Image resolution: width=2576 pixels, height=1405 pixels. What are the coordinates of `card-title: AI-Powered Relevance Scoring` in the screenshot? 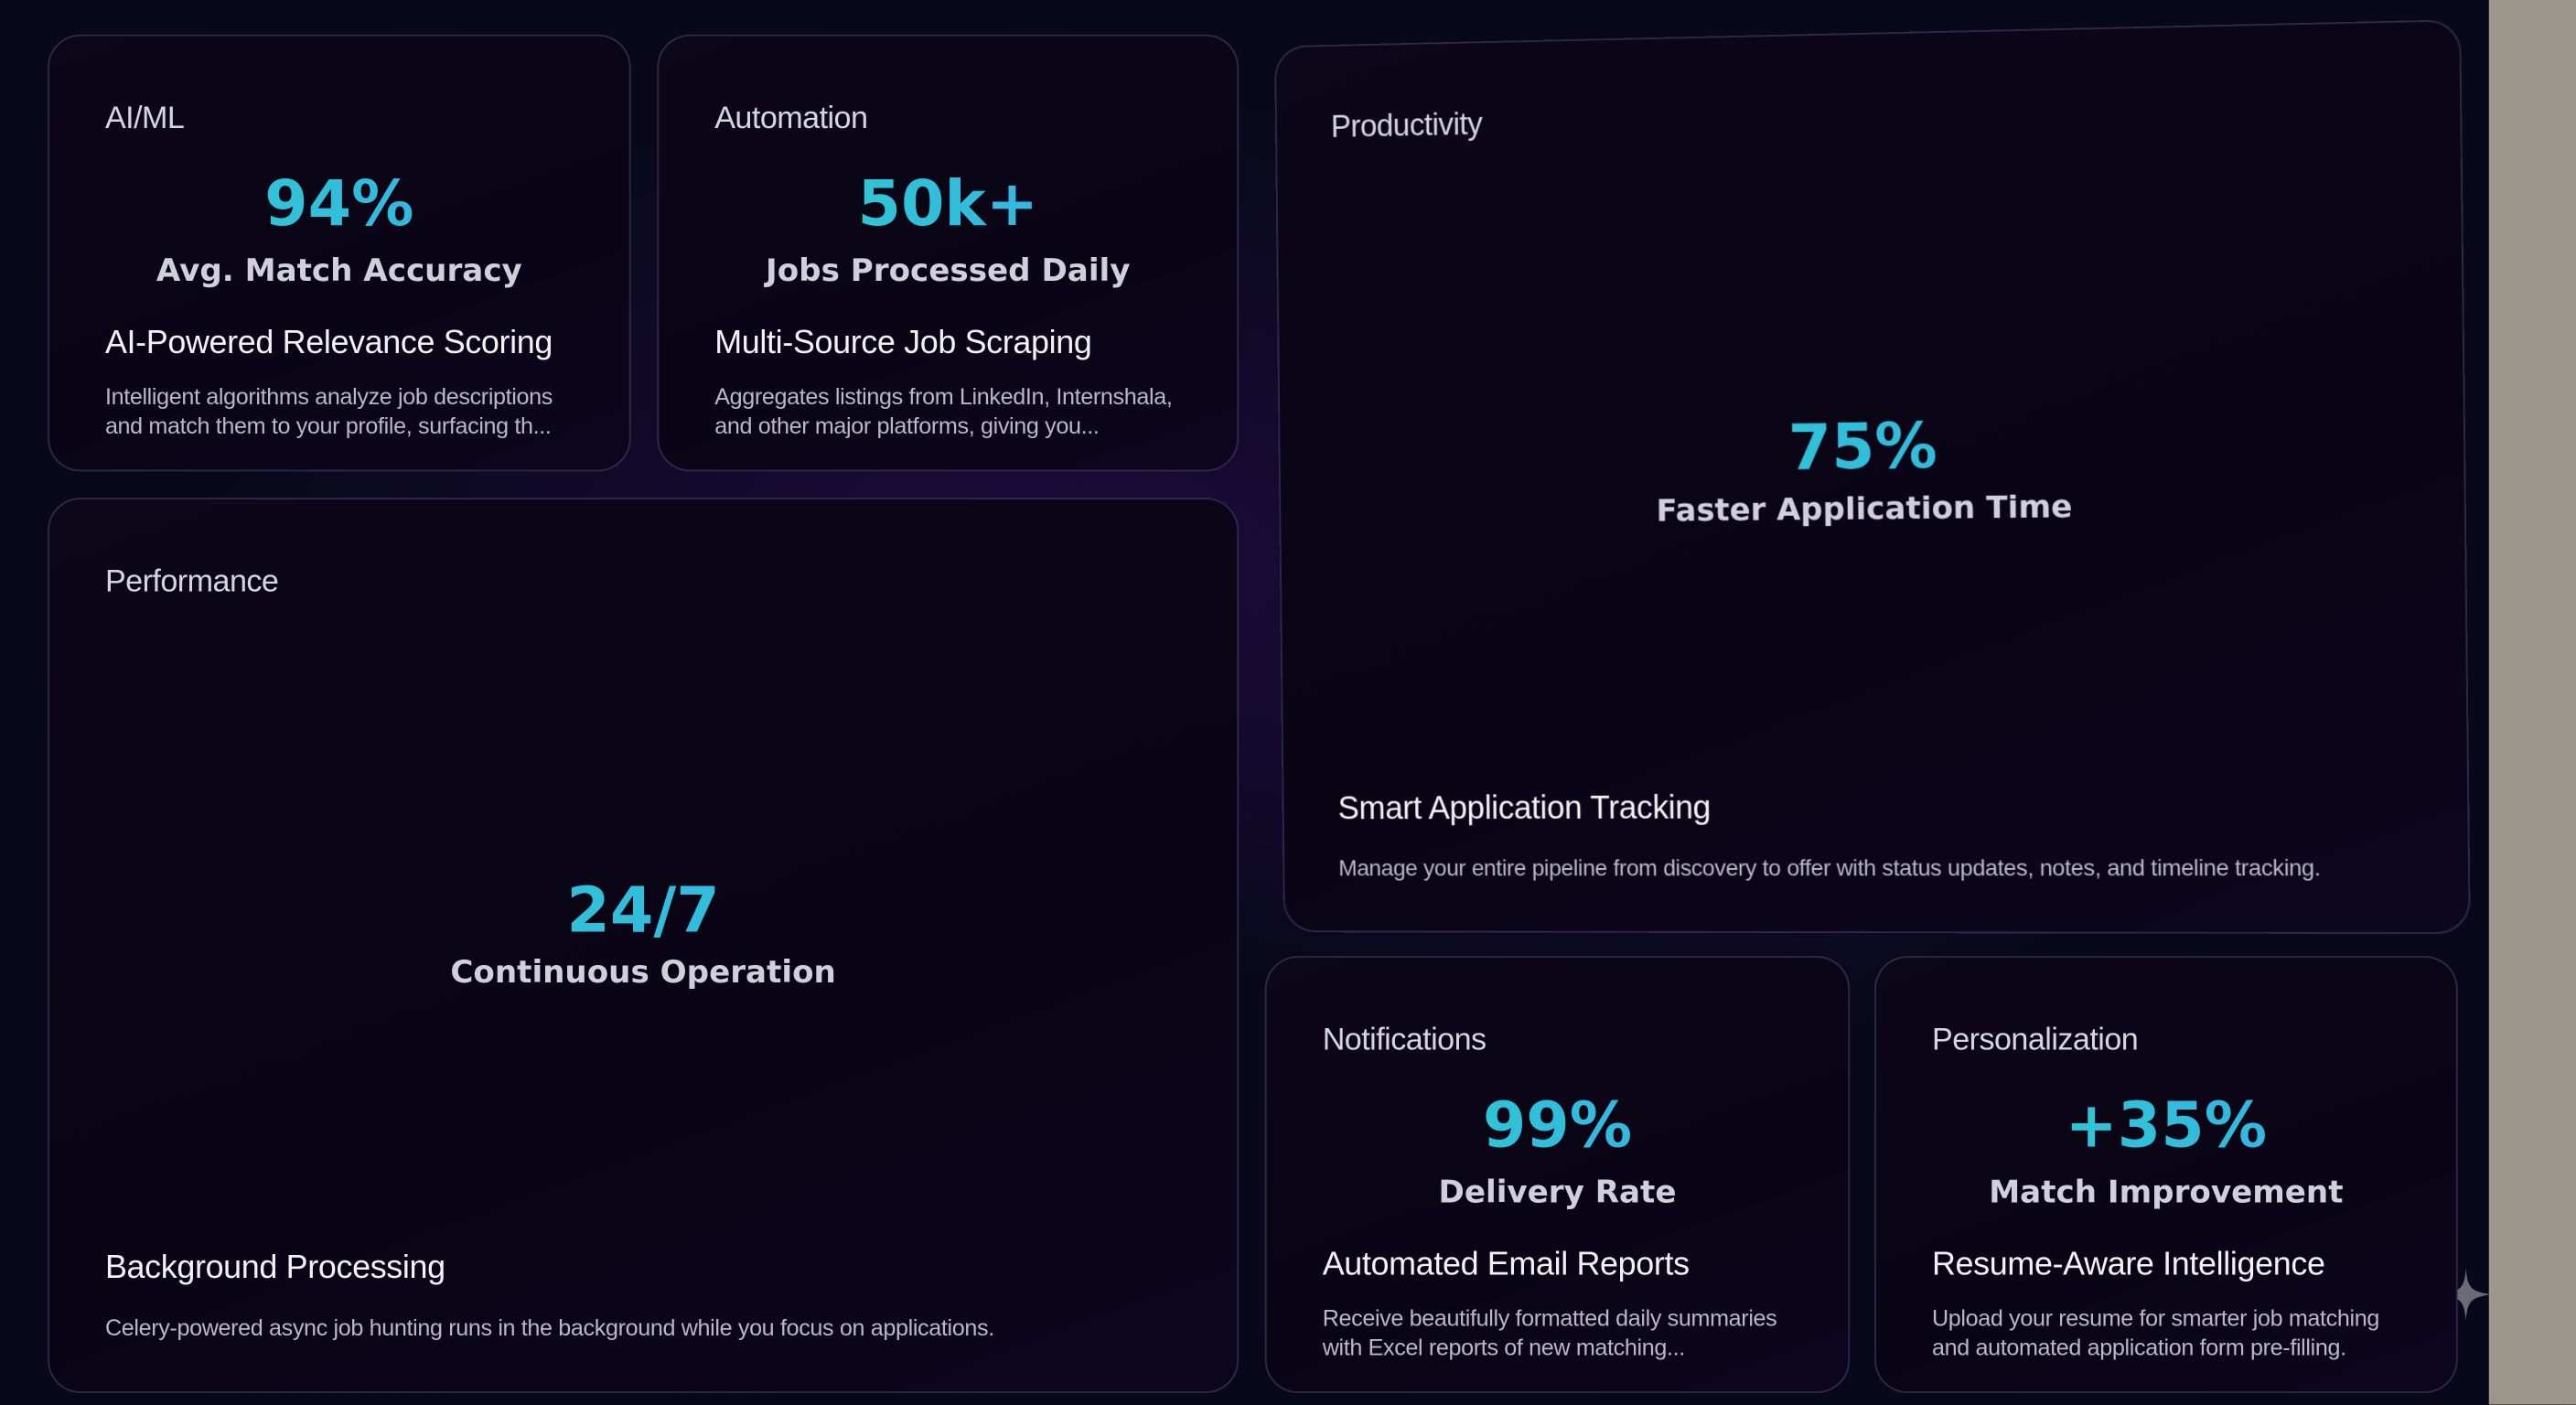 It's located at (329, 343).